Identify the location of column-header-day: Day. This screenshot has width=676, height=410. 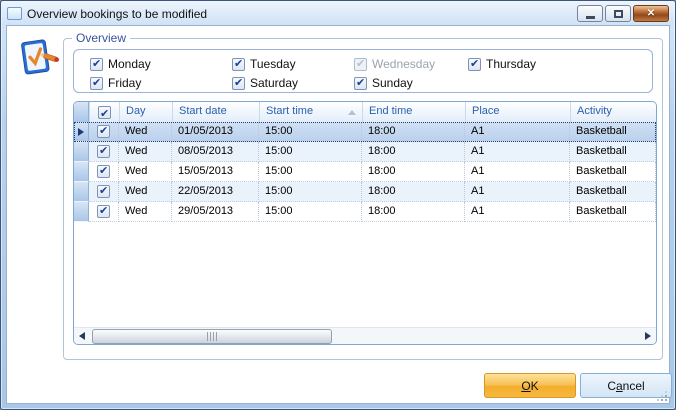
(145, 112).